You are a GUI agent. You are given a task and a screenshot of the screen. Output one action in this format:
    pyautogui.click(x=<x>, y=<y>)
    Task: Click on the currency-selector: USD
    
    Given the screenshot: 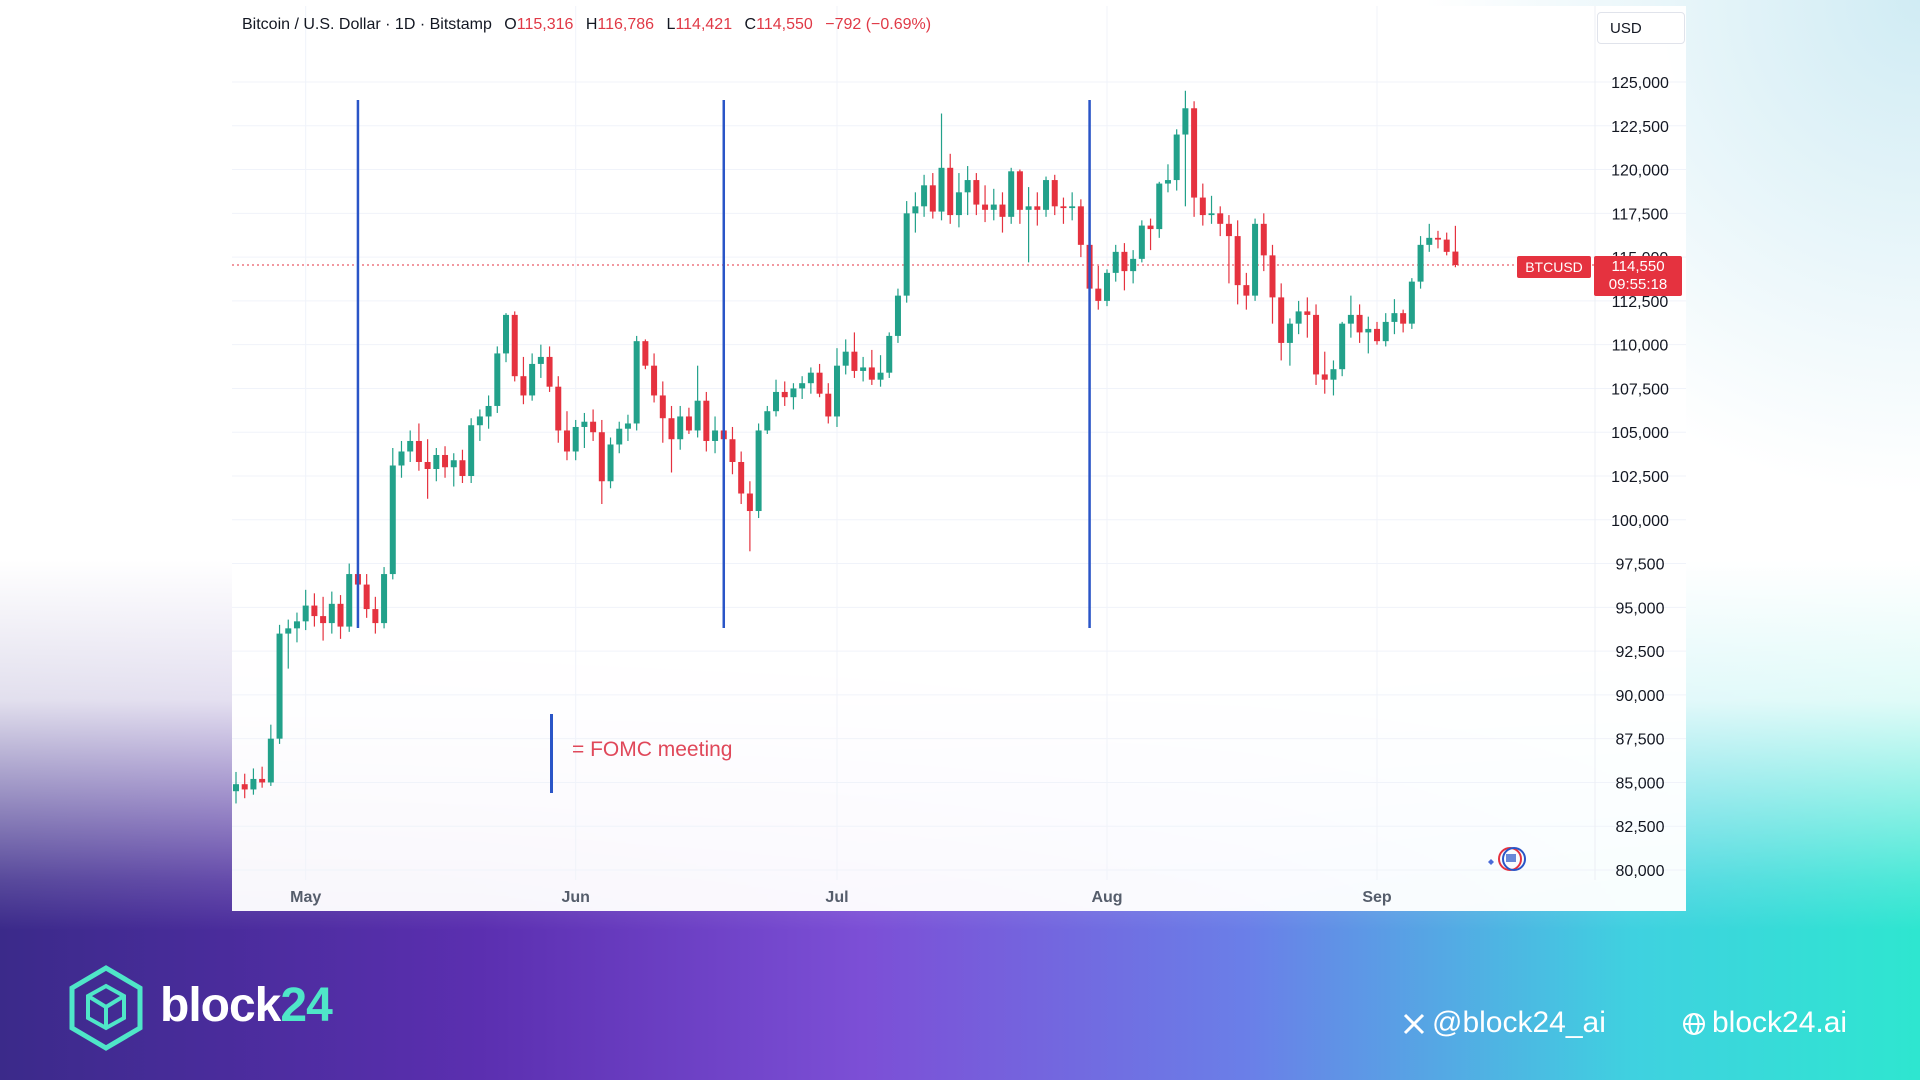 What is the action you would take?
    pyautogui.click(x=1641, y=28)
    